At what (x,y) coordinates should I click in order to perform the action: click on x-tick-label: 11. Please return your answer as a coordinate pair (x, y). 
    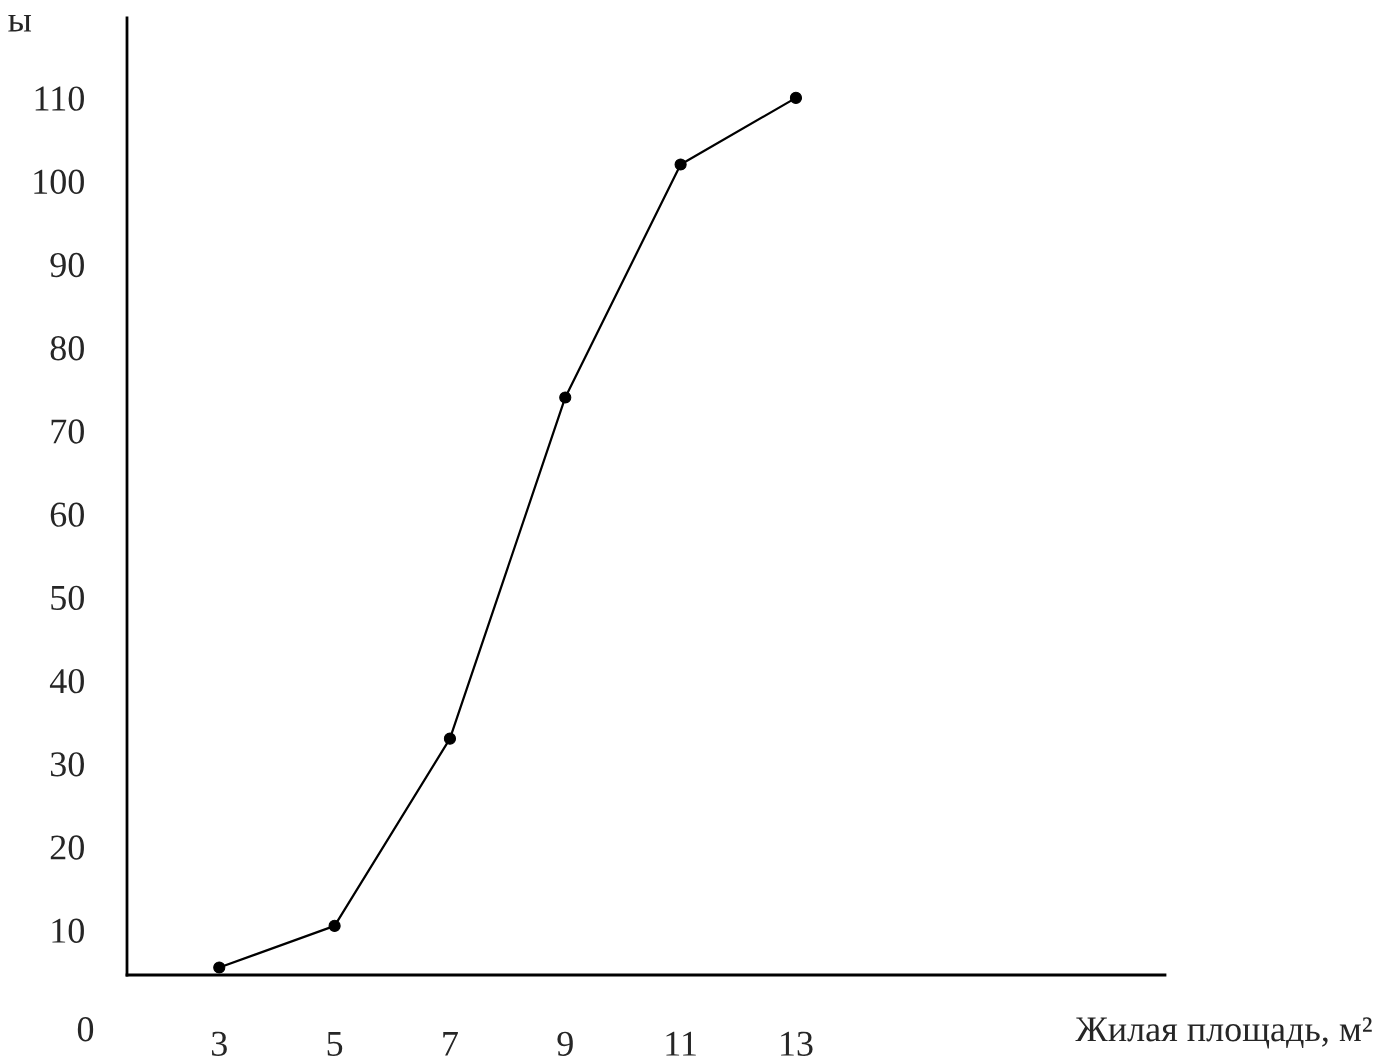
    Looking at the image, I should click on (681, 1043).